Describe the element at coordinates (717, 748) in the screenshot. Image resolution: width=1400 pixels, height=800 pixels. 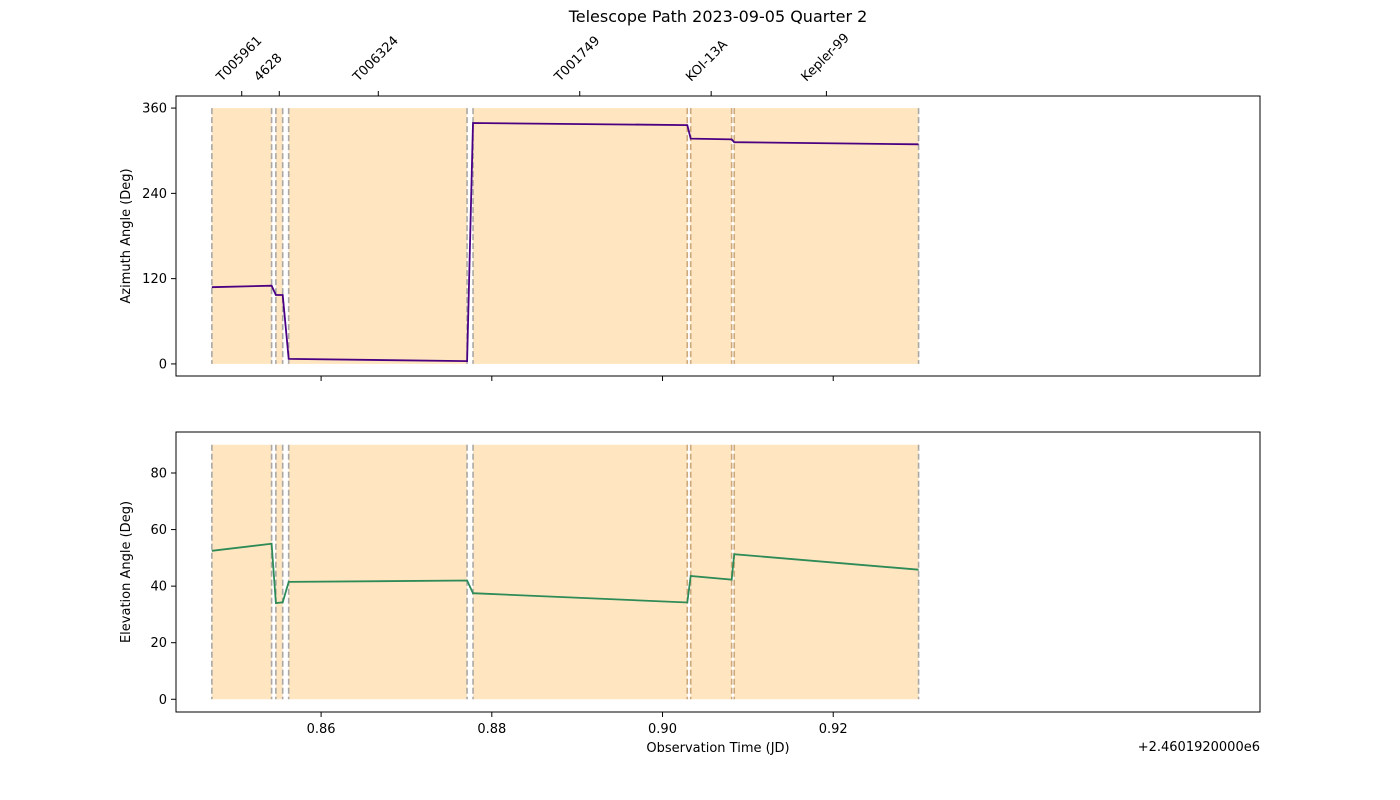
I see `x-axis-label: Observation Time (JD)` at that location.